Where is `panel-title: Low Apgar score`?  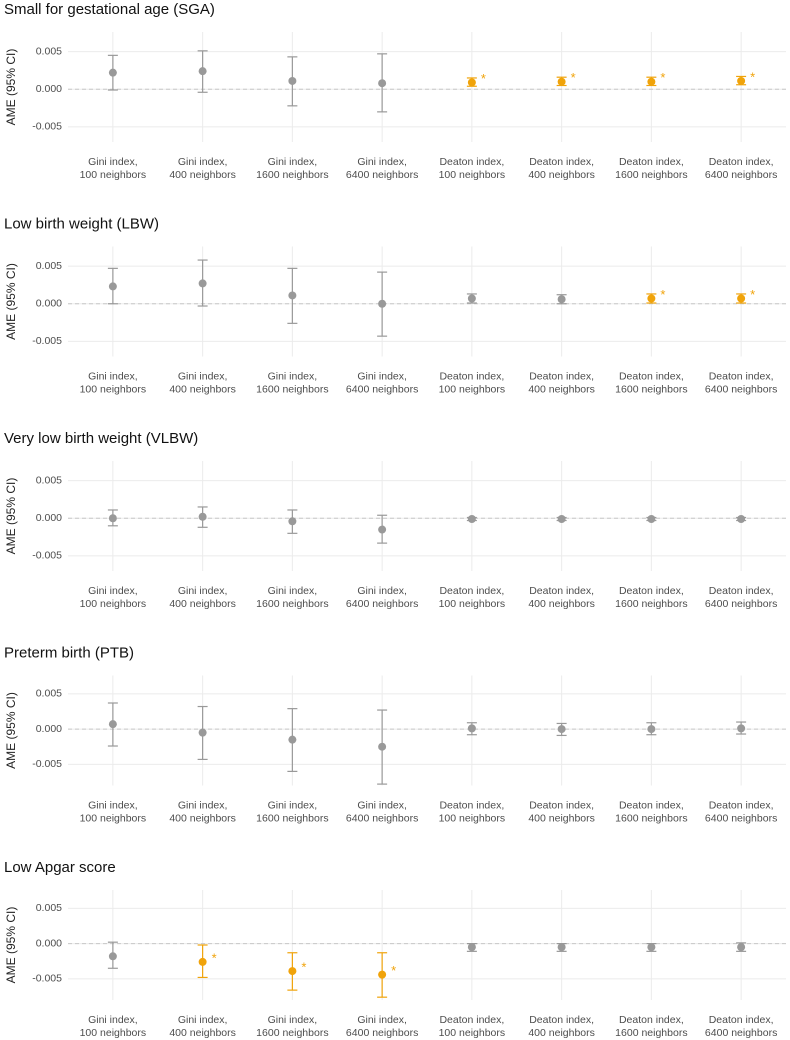
panel-title: Low Apgar score is located at coordinates (60, 867).